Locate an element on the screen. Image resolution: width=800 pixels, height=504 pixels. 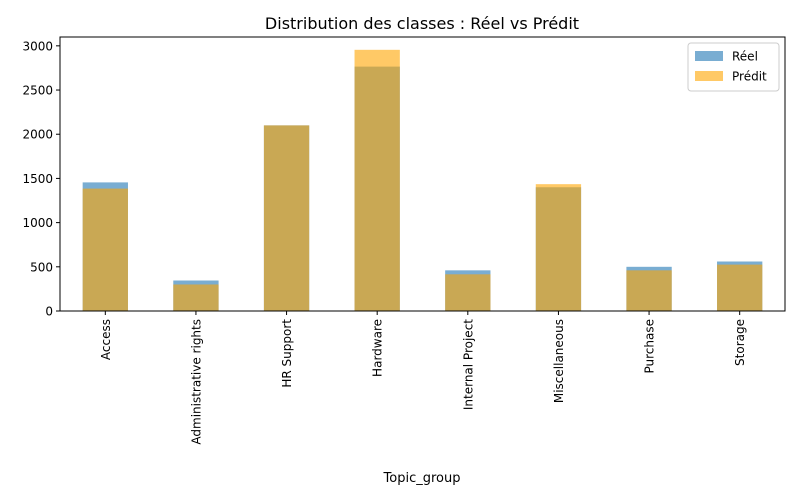
x-tick-label-5: Miscellaneous is located at coordinates (559, 361).